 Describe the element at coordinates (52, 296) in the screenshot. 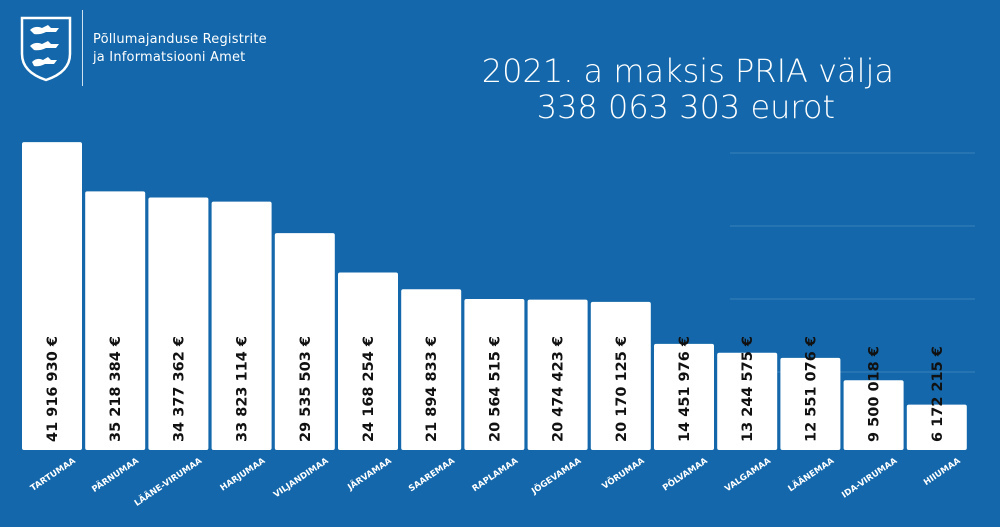

I see `bar-tartumaa` at that location.